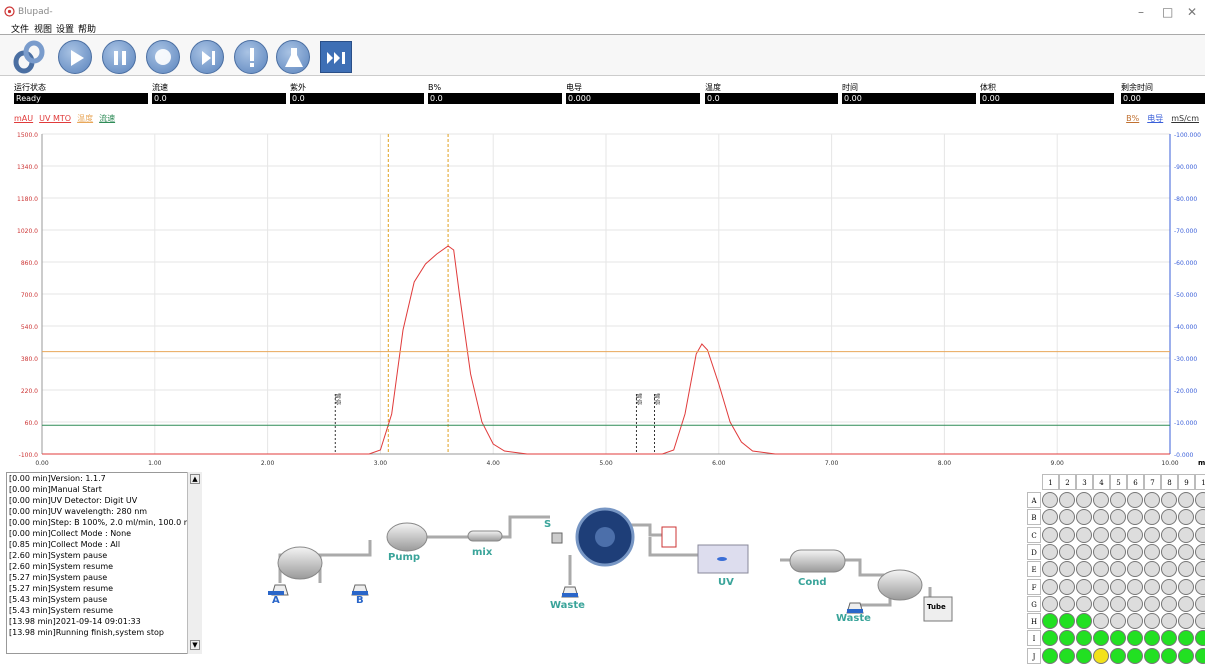  I want to click on legend-item: 流速, so click(107, 118).